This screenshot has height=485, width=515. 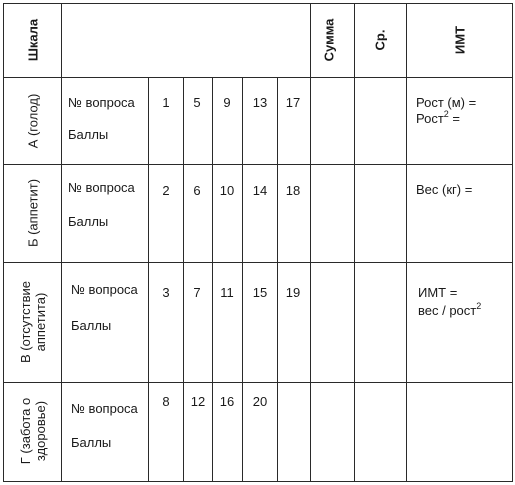 I want to click on header-sum-label: Сумма, so click(x=329, y=40).